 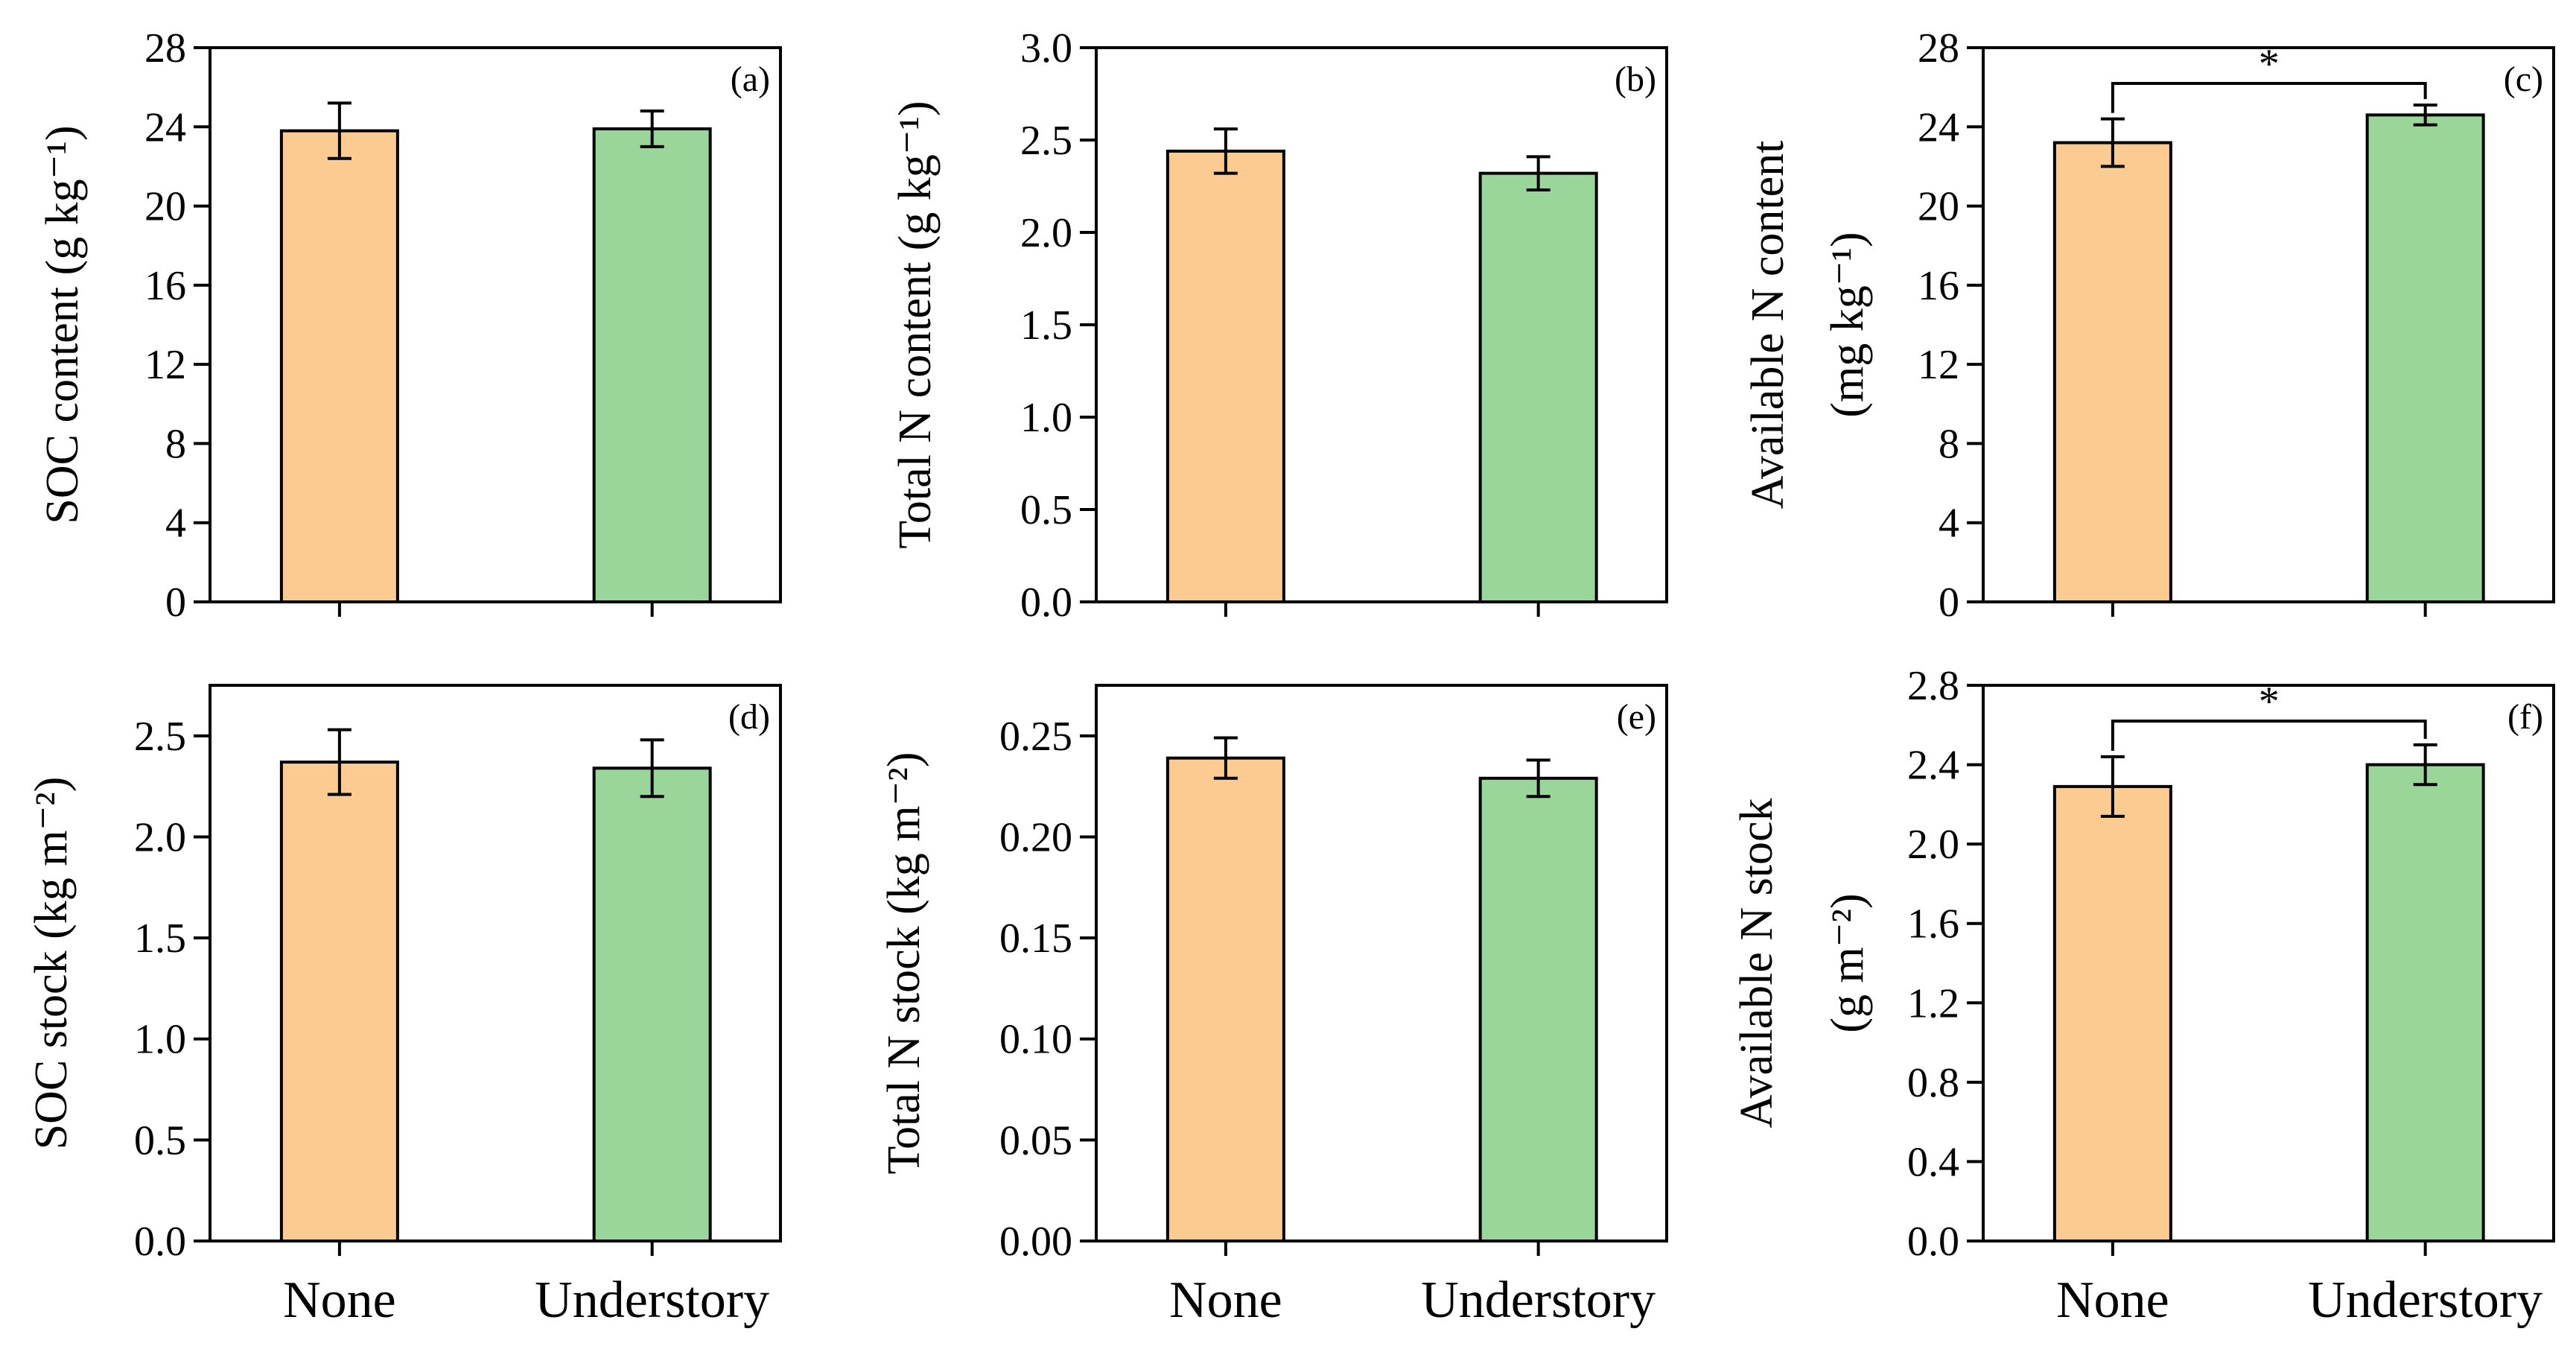 What do you see at coordinates (1933, 1003) in the screenshot?
I see `y-tick-label: 1.2` at bounding box center [1933, 1003].